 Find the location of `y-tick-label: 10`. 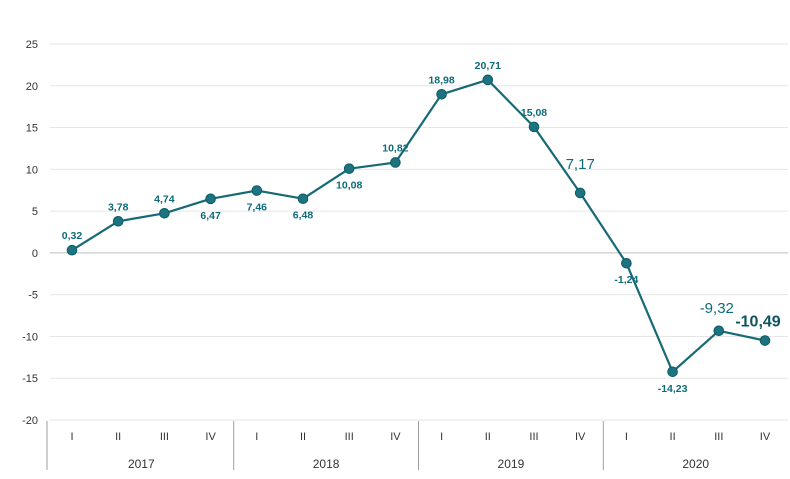

y-tick-label: 10 is located at coordinates (32, 170).